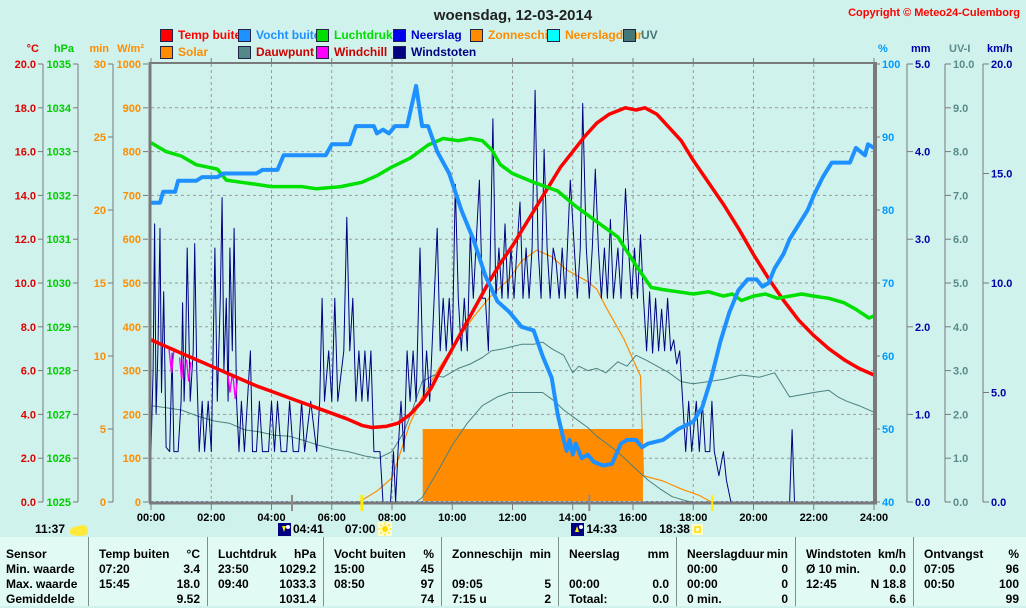 Image resolution: width=1026 pixels, height=608 pixels. What do you see at coordinates (100, 284) in the screenshot?
I see `axis-label-min: 15` at bounding box center [100, 284].